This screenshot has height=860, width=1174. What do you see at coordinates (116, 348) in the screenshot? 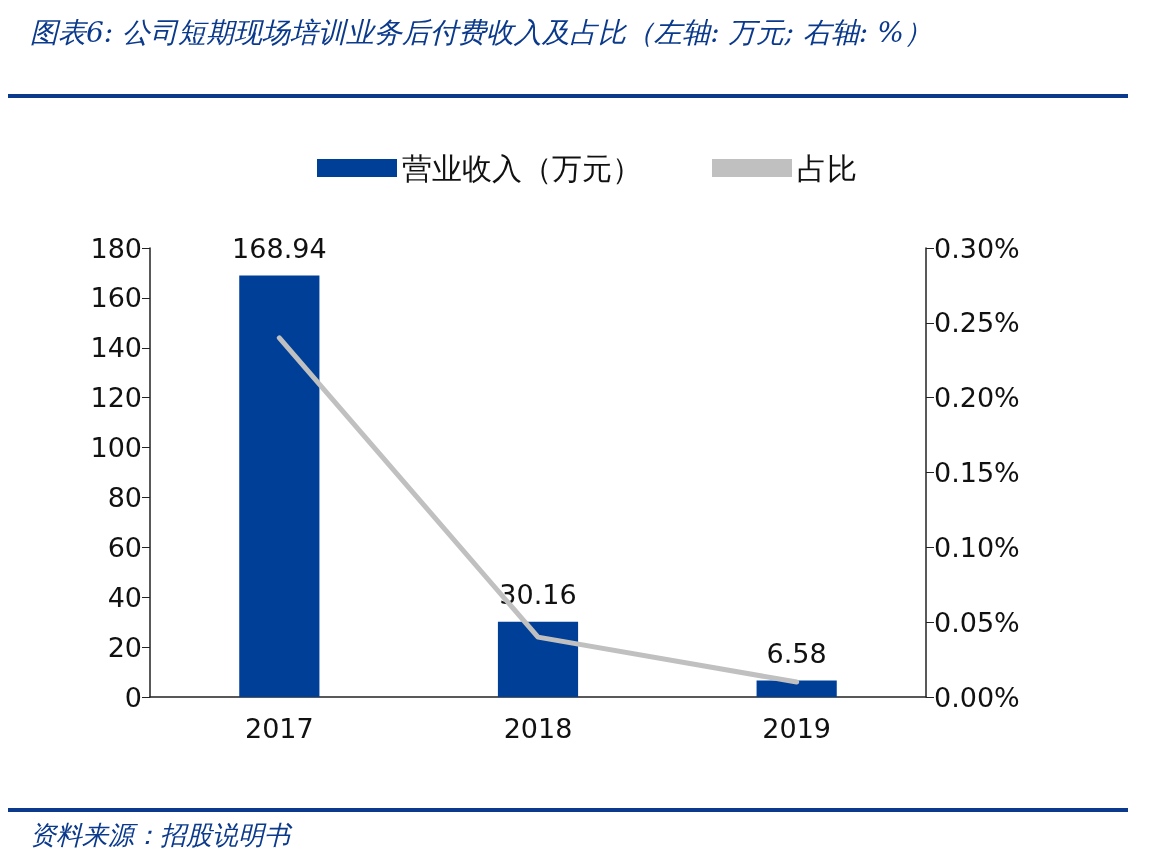
I see `y-tick-label: 140` at bounding box center [116, 348].